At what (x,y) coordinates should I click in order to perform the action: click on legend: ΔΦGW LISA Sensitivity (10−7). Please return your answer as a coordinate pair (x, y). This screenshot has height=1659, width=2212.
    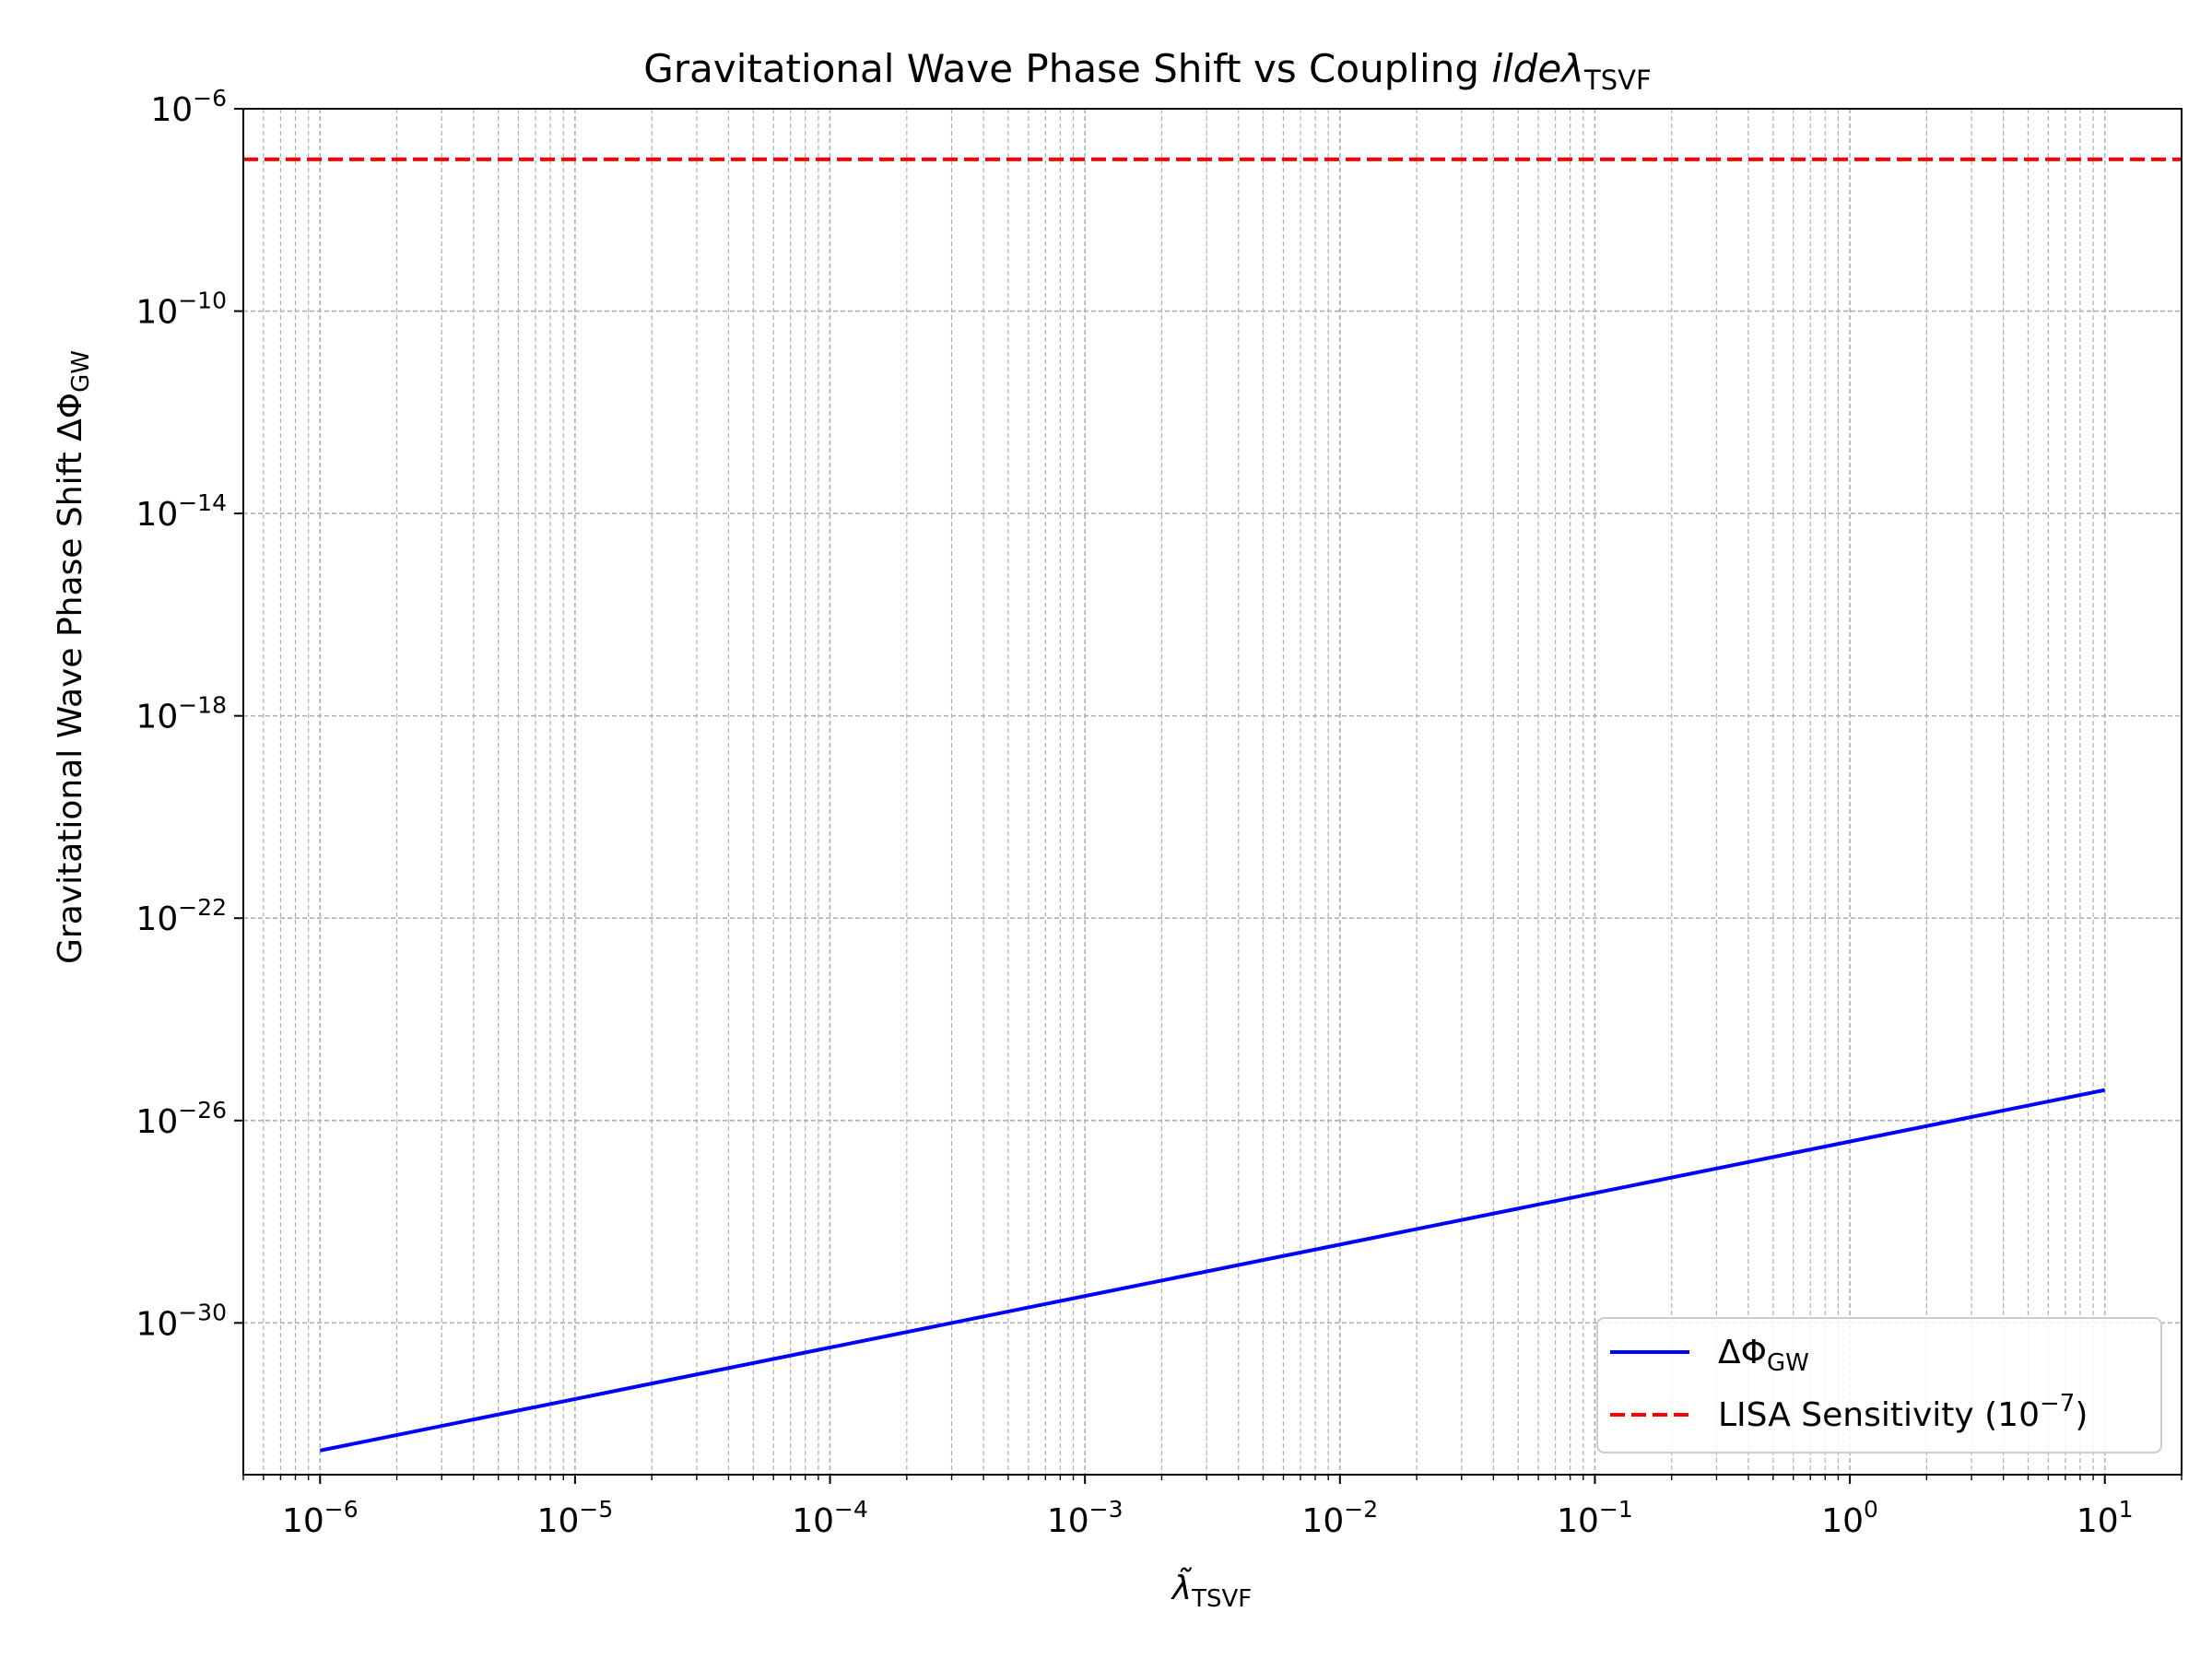
    Looking at the image, I should click on (1879, 1385).